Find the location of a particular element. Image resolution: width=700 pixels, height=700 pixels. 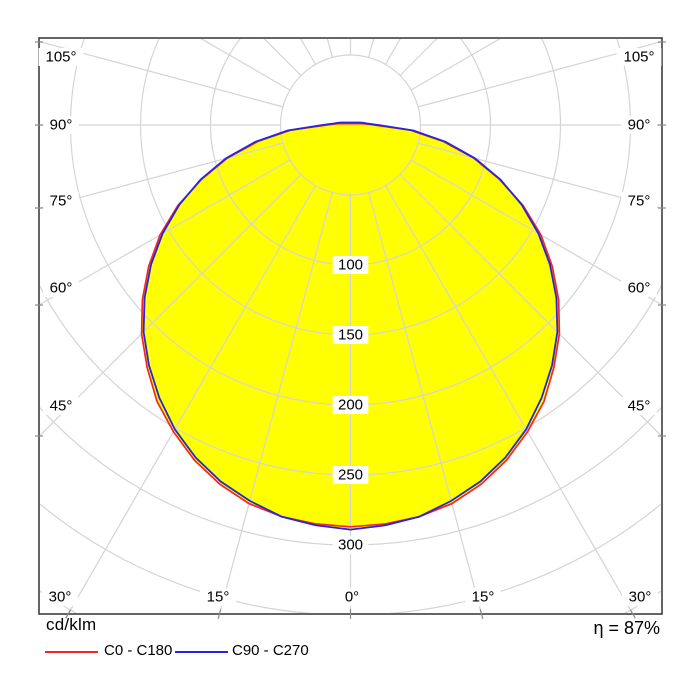

angle-label-right: 45° is located at coordinates (639, 406).